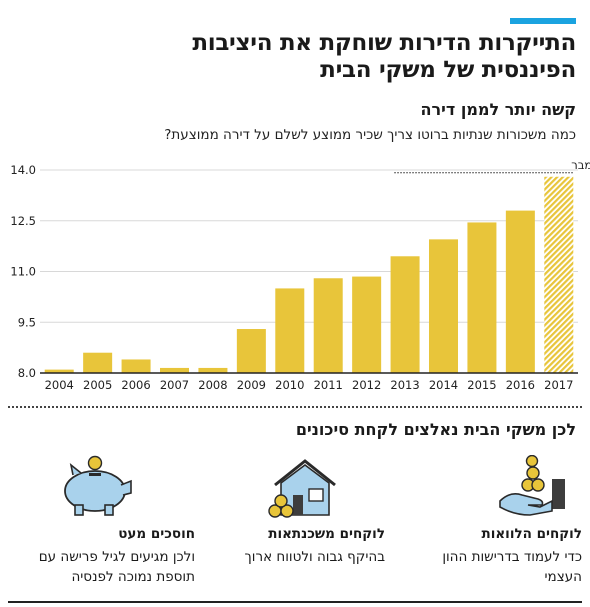 The image size is (590, 607). I want to click on bar-2011, so click(328, 325).